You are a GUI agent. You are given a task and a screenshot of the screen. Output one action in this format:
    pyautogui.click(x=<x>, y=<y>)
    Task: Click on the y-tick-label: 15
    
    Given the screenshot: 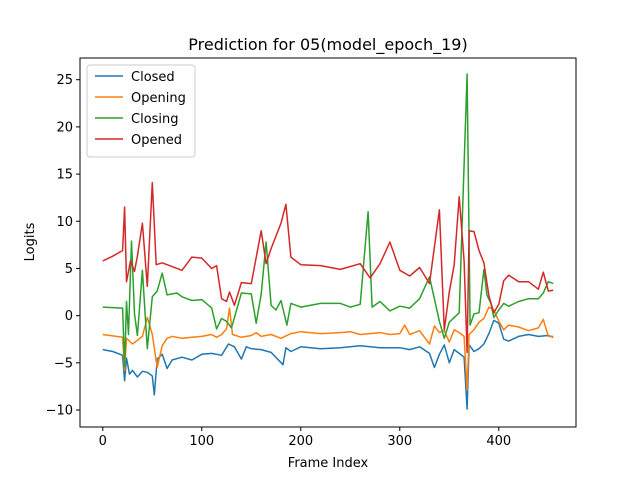 What is the action you would take?
    pyautogui.click(x=64, y=175)
    